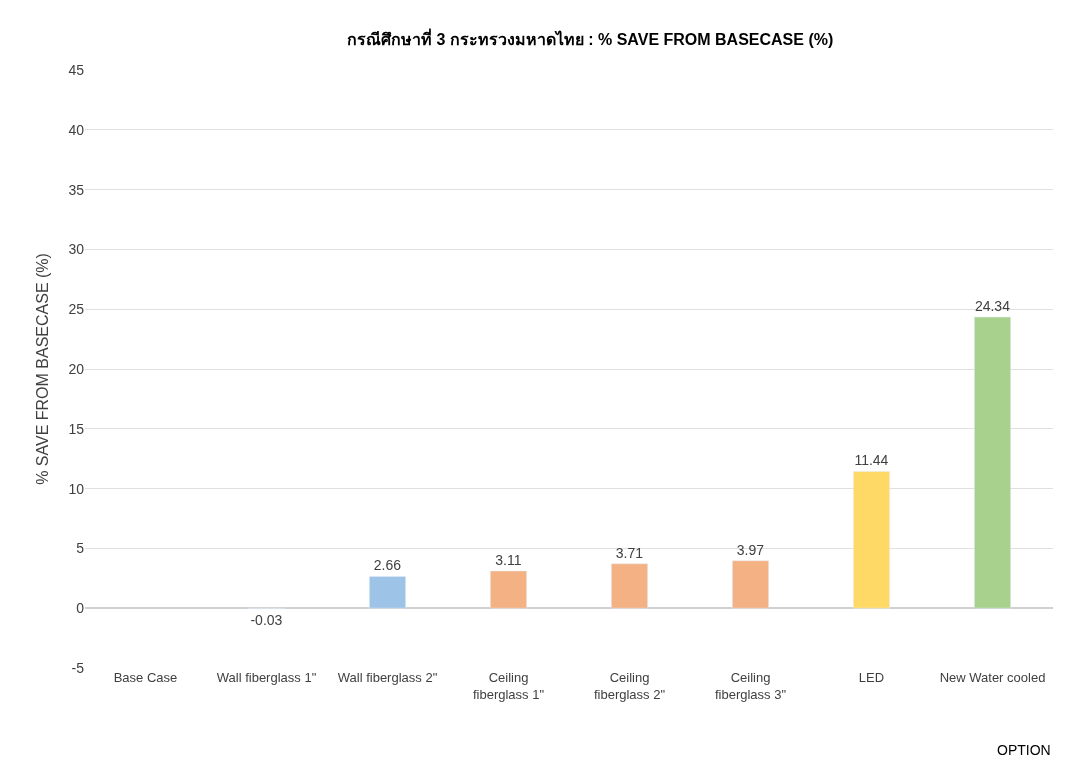 This screenshot has height=758, width=1073. Describe the element at coordinates (76, 488) in the screenshot. I see `y-tick-label: 10` at that location.